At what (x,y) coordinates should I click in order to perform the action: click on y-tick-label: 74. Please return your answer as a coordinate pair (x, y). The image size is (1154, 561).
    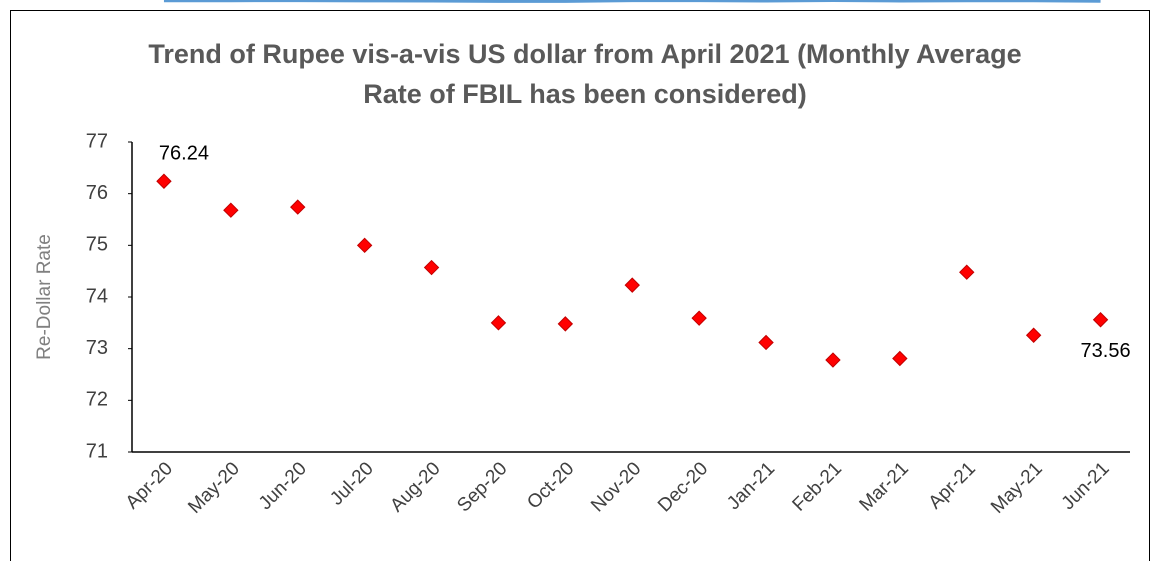
    Looking at the image, I should click on (97, 296).